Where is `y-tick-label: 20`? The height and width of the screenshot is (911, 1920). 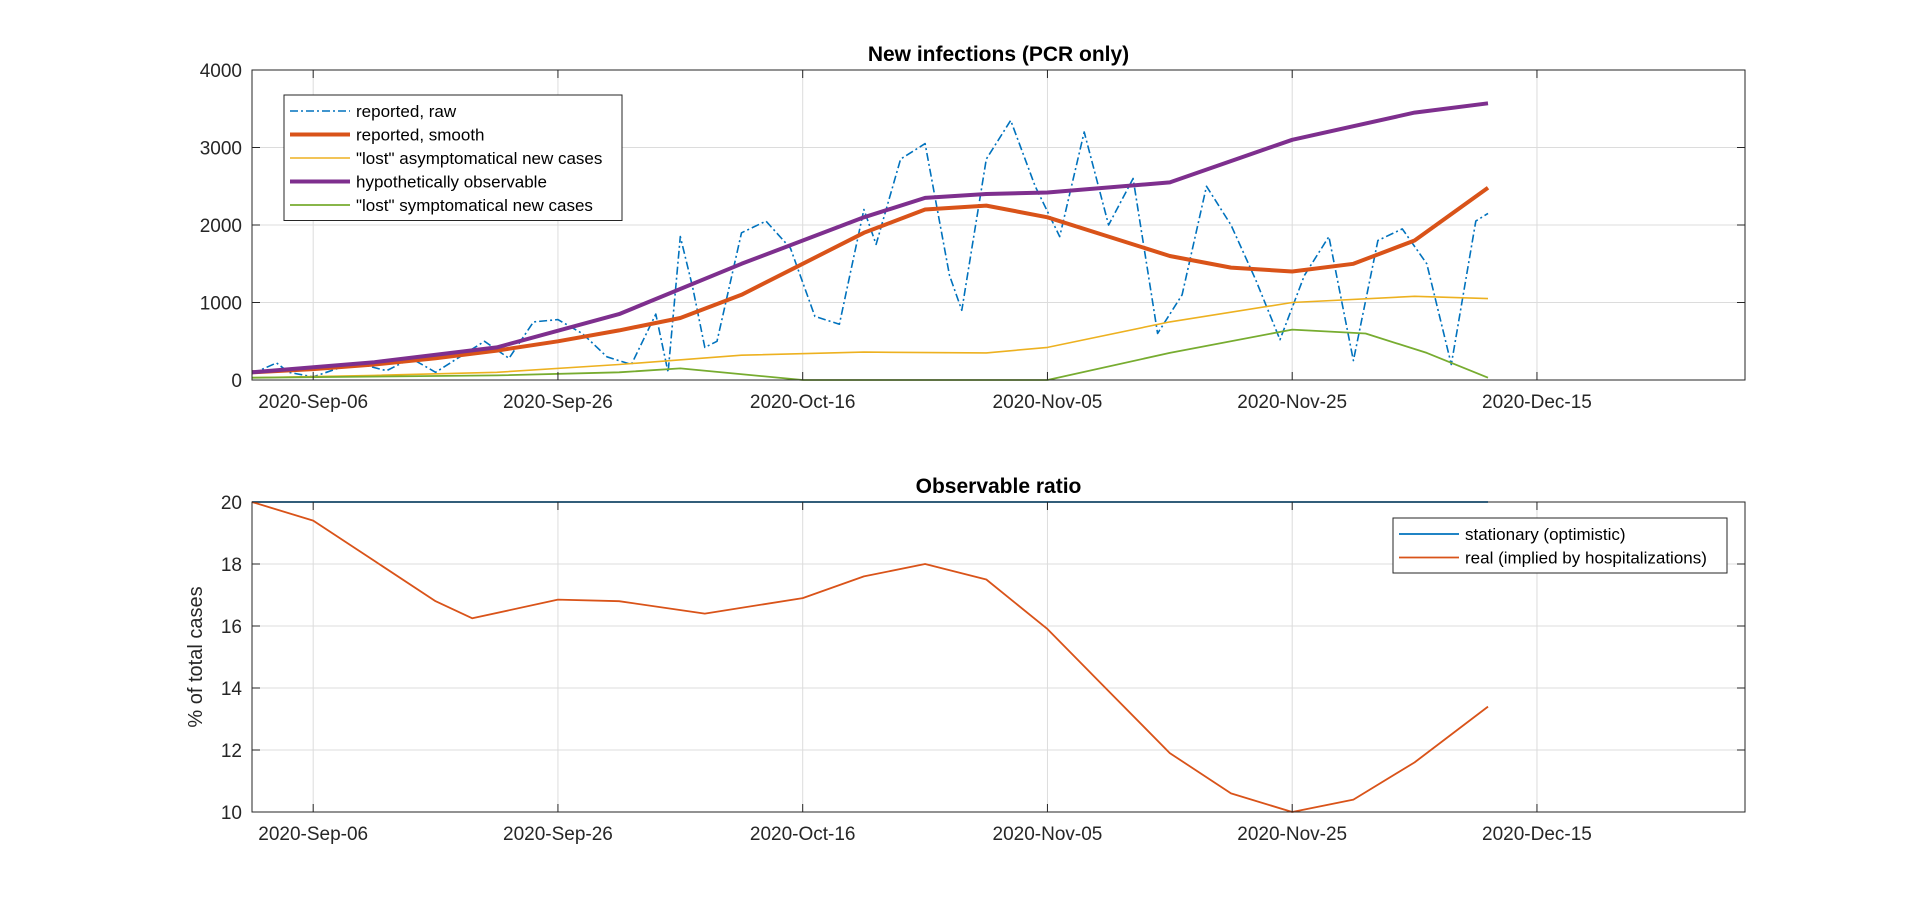
y-tick-label: 20 is located at coordinates (231, 503).